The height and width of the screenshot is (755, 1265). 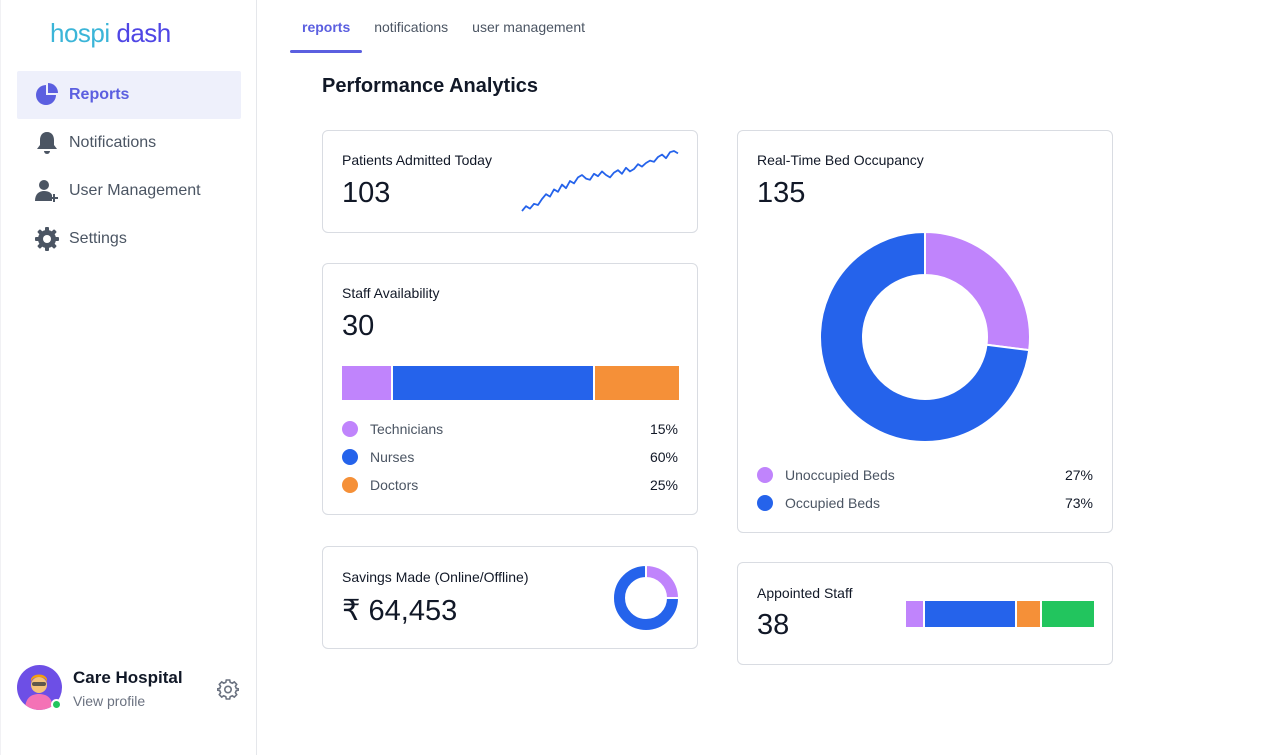 What do you see at coordinates (135, 190) in the screenshot?
I see `sidebar-item-label: User Management` at bounding box center [135, 190].